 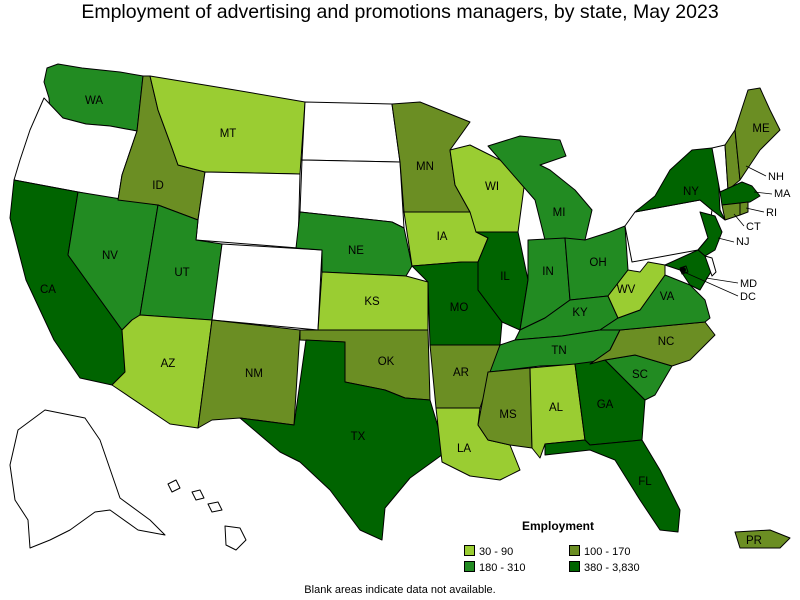 What do you see at coordinates (667, 297) in the screenshot?
I see `label-va: VA` at bounding box center [667, 297].